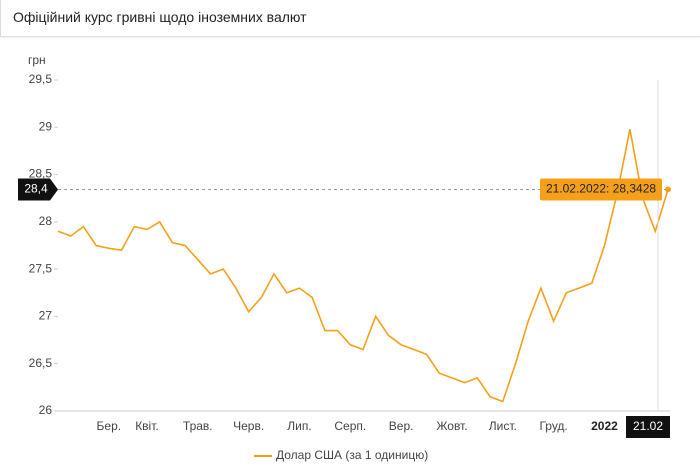 The image size is (700, 474). I want to click on y-axis-label: грн, so click(37, 60).